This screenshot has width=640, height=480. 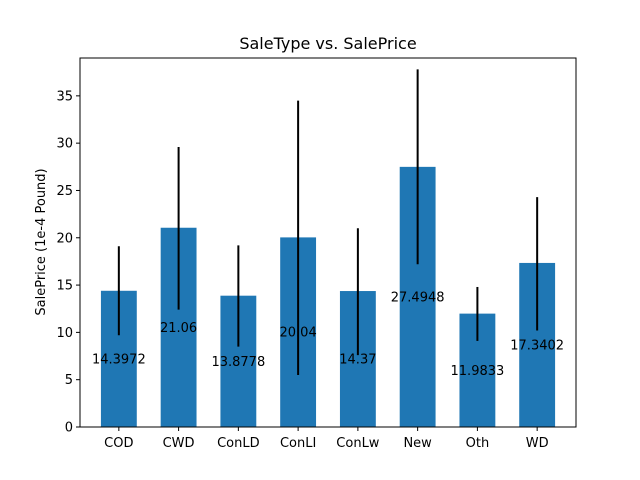 What do you see at coordinates (537, 345) in the screenshot?
I see `data-label-wd: 17.3402` at bounding box center [537, 345].